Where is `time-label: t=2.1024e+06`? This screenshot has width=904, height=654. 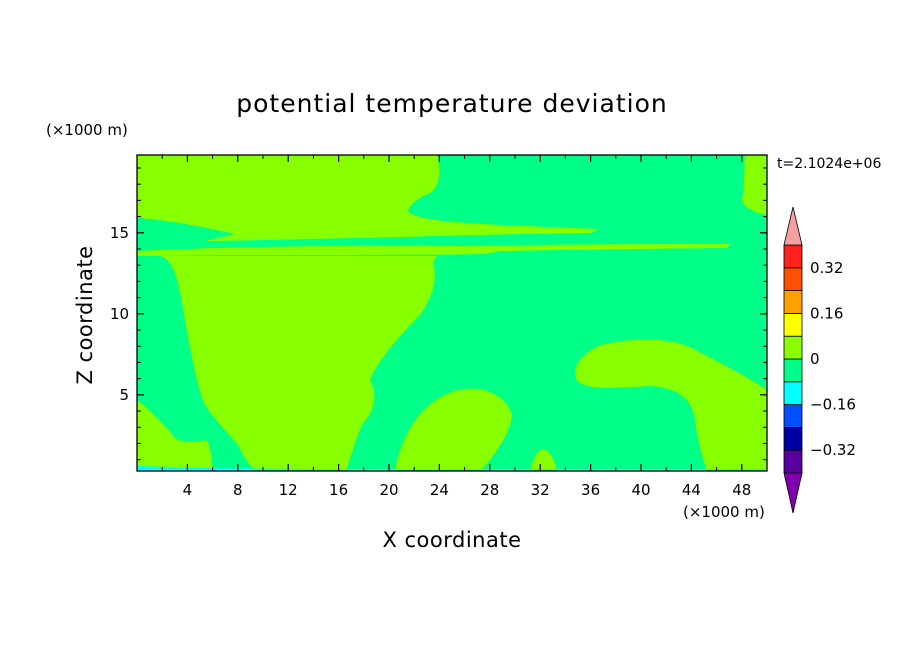
time-label: t=2.1024e+06 is located at coordinates (829, 164).